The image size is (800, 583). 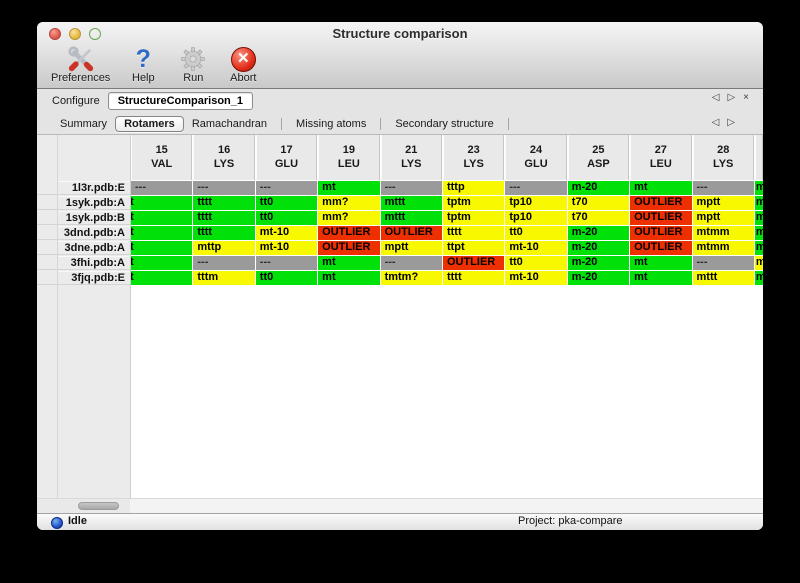 I want to click on row-label: 3dnd.pdb:A, so click(x=94, y=233).